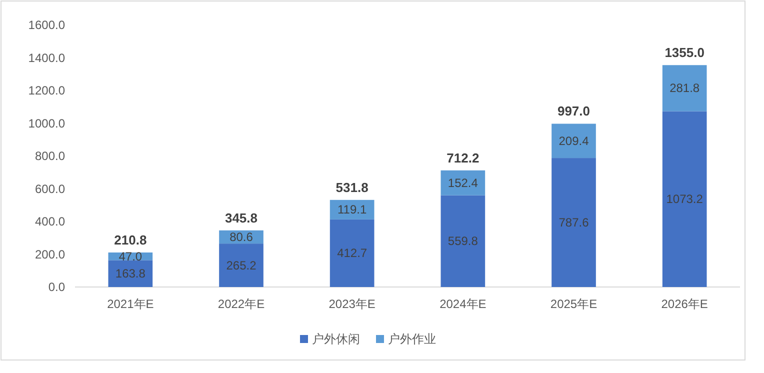  What do you see at coordinates (130, 256) in the screenshot?
I see `data-label: 47.0` at bounding box center [130, 256].